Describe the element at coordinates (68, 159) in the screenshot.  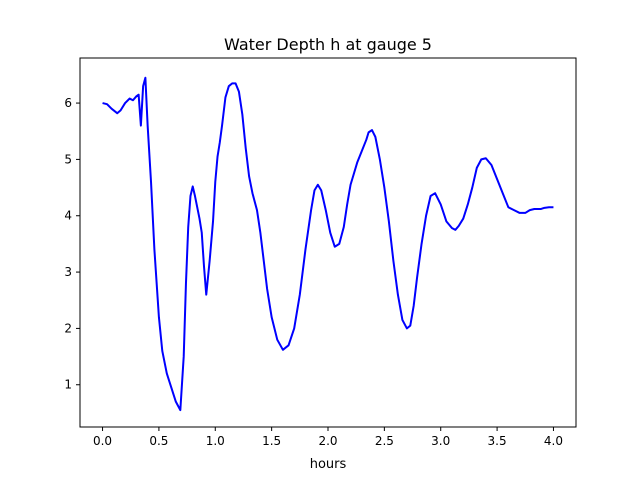
I see `y-tick-label: 5` at that location.